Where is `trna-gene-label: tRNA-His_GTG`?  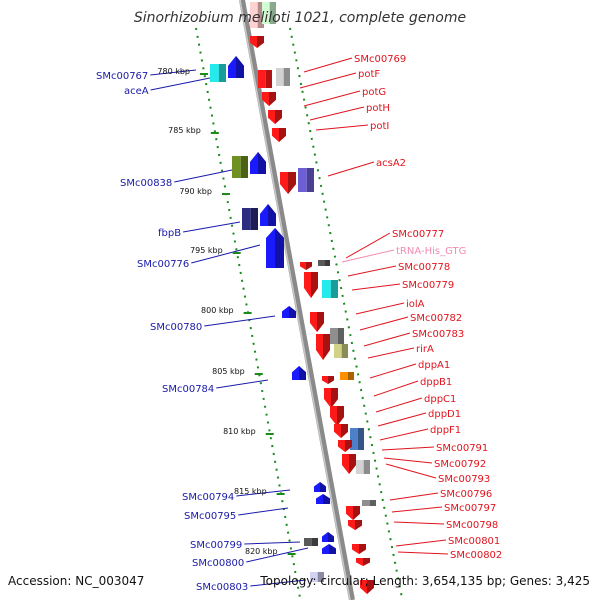 trna-gene-label: tRNA-His_GTG is located at coordinates (431, 251).